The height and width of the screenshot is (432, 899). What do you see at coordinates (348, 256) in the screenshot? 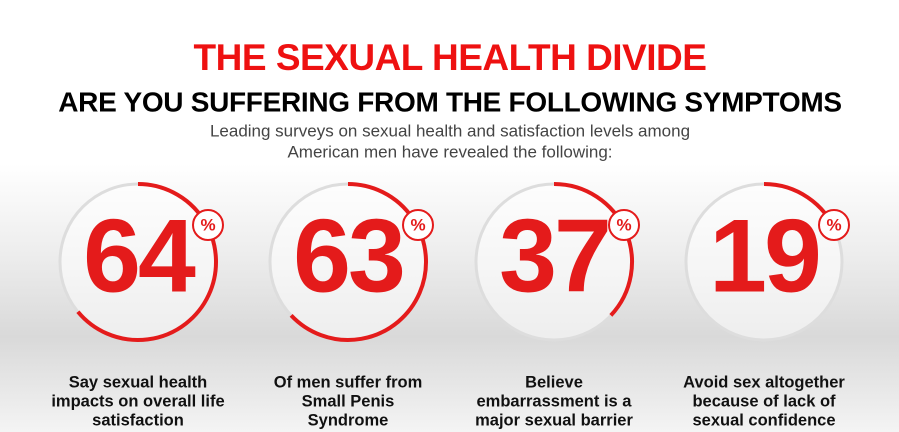
I see `stat-number: 63` at bounding box center [348, 256].